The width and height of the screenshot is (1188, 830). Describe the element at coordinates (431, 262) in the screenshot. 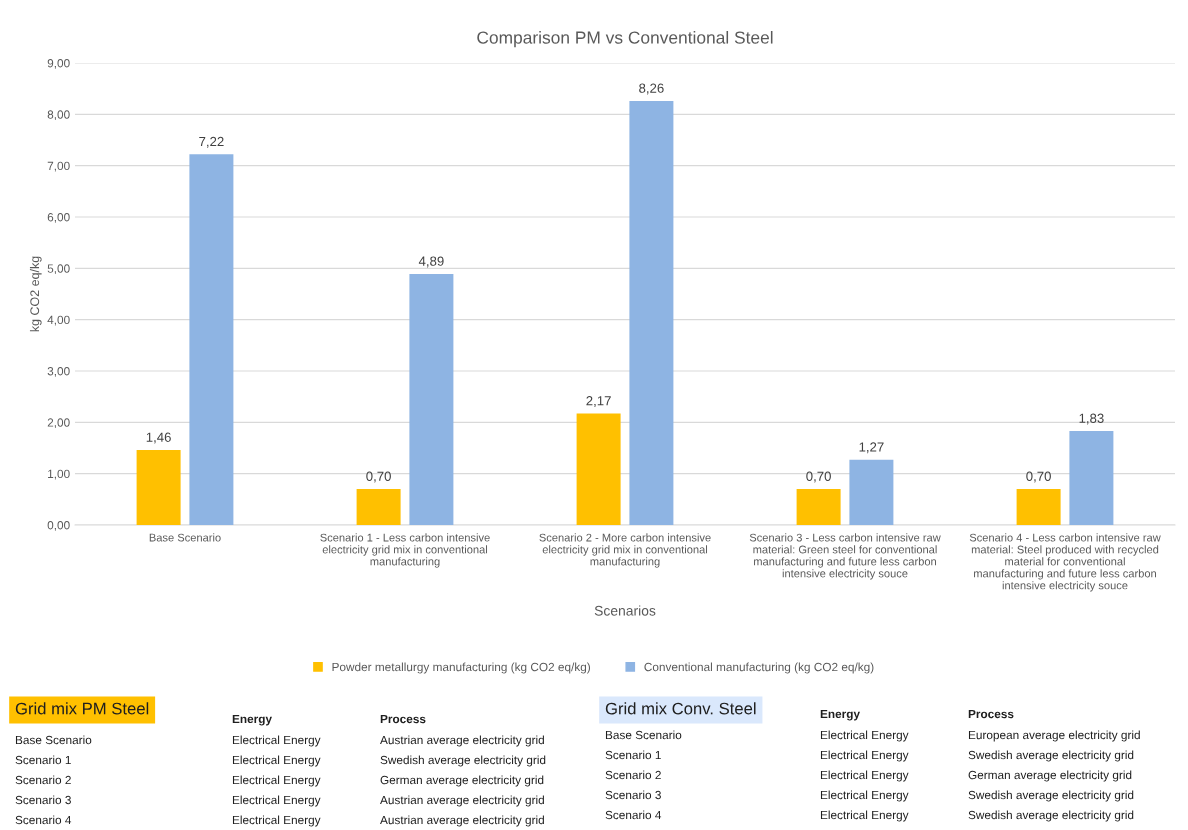

I see `data-label: 4,89` at that location.